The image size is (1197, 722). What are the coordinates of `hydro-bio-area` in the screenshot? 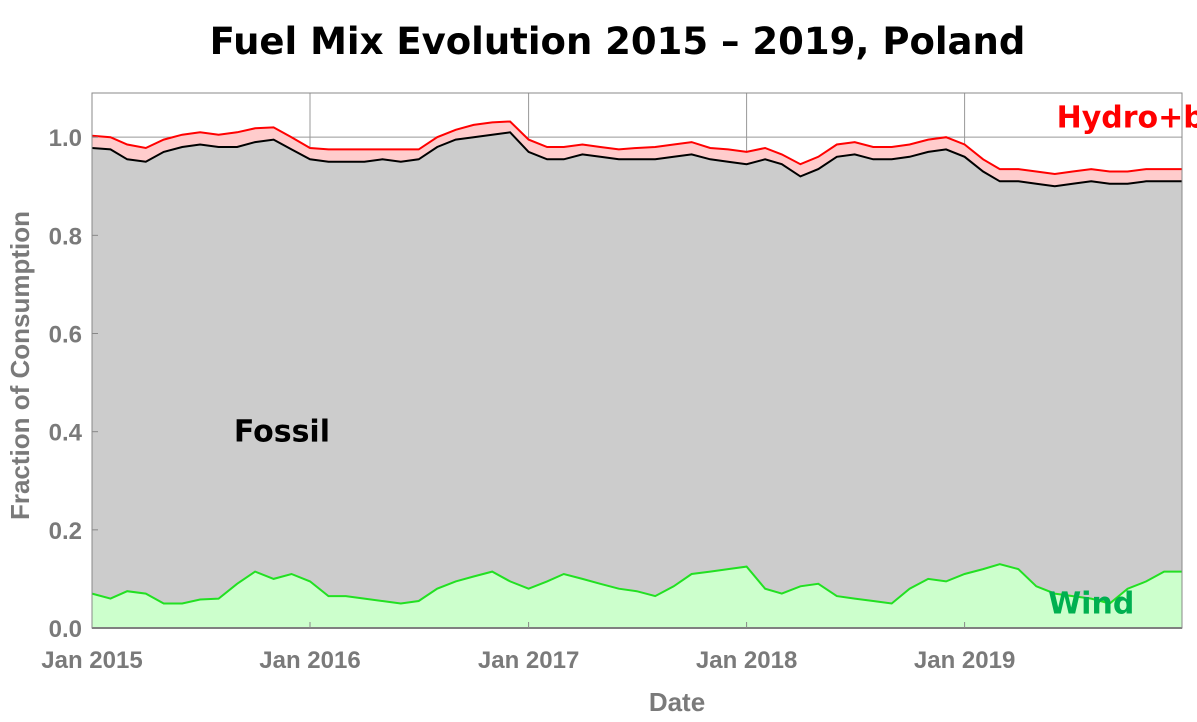 It's located at (637, 154).